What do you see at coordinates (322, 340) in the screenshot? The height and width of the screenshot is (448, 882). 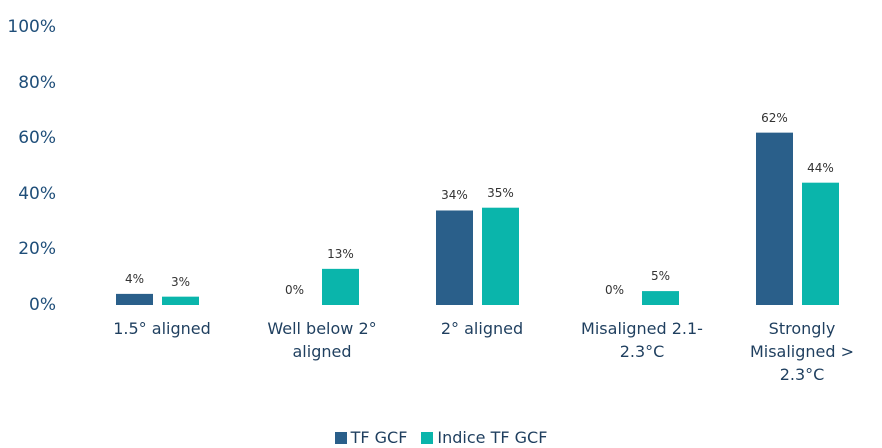 I see `x-tick-label: Well below 2° aligned` at bounding box center [322, 340].